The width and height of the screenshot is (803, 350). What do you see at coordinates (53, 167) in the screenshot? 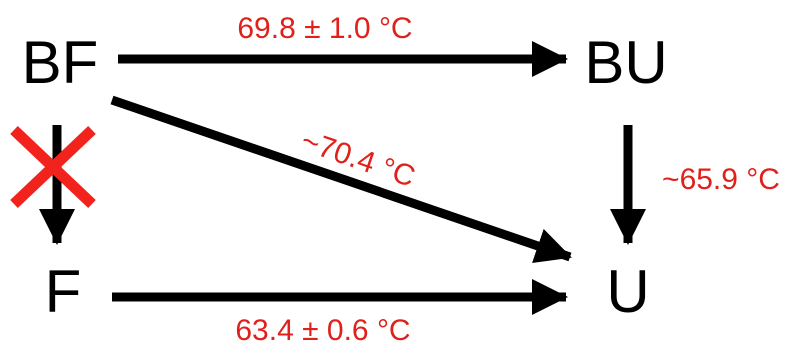
I see `cross-icon` at bounding box center [53, 167].